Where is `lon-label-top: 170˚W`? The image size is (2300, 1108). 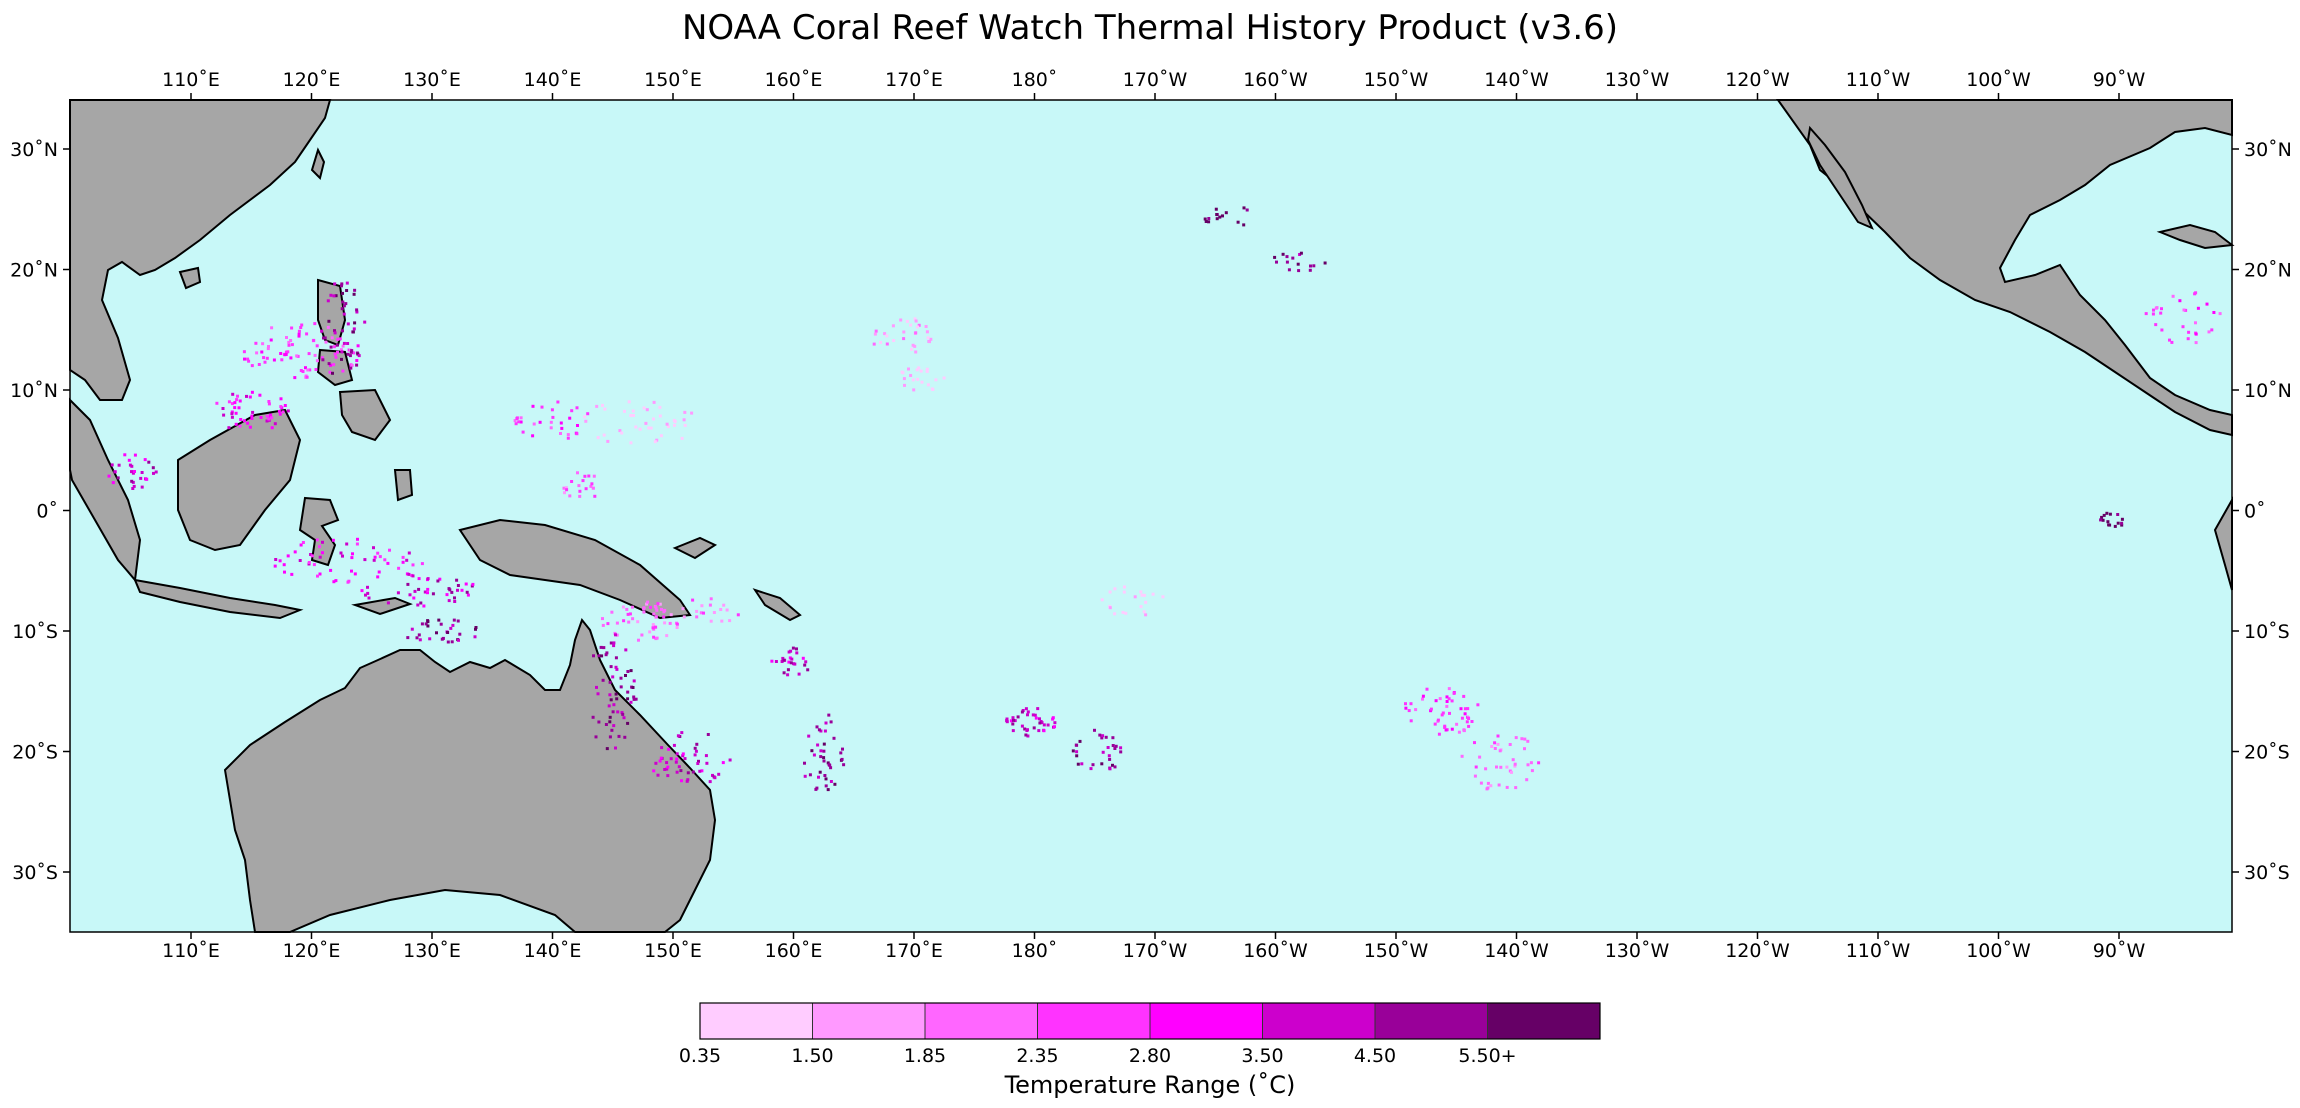 lon-label-top: 170˚W is located at coordinates (1155, 80).